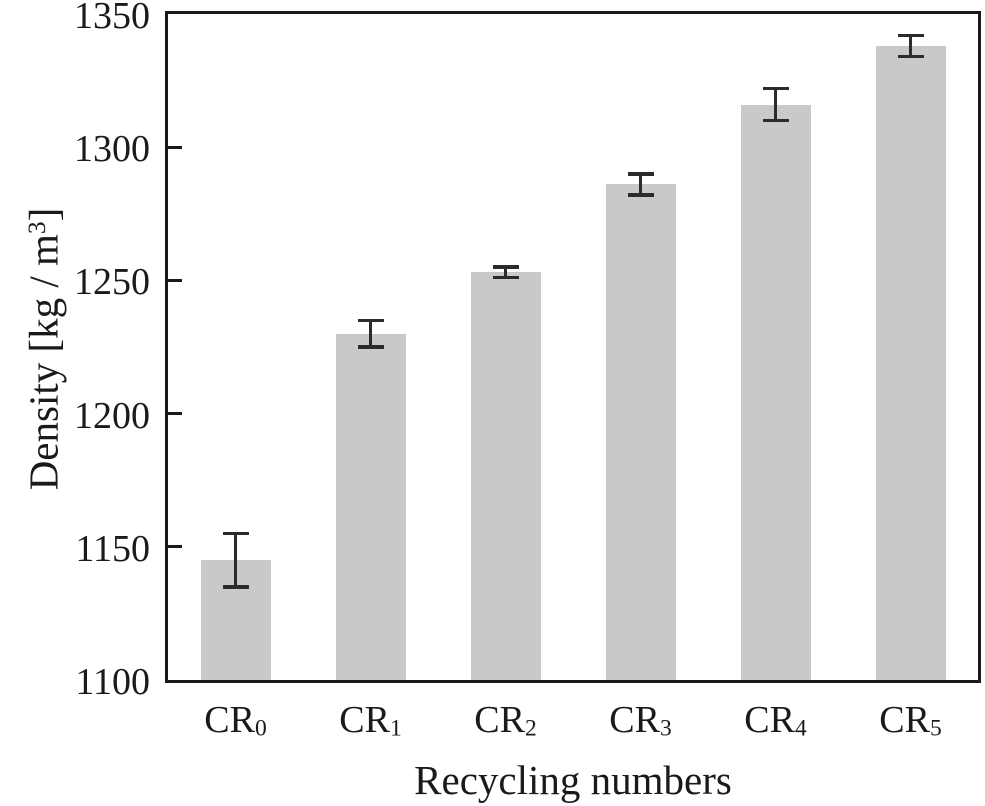  I want to click on y-axis-title-superscript: 3, so click(37, 228).